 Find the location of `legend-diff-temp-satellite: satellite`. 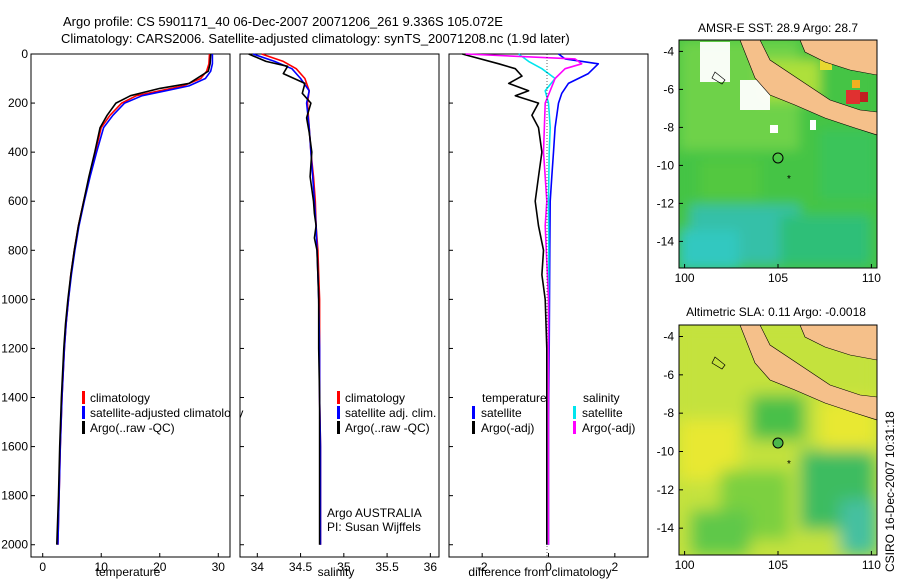

legend-diff-temp-satellite: satellite is located at coordinates (501, 413).